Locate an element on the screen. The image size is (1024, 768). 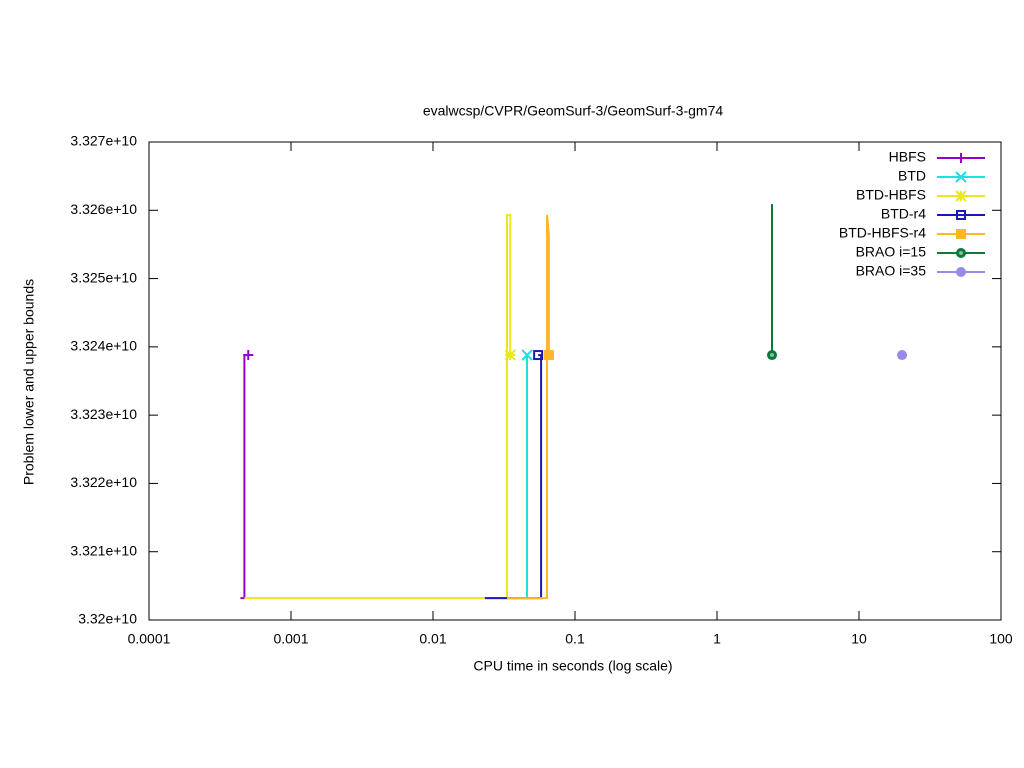
x-axis-label: CPU time in seconds (log scale) is located at coordinates (572, 666).